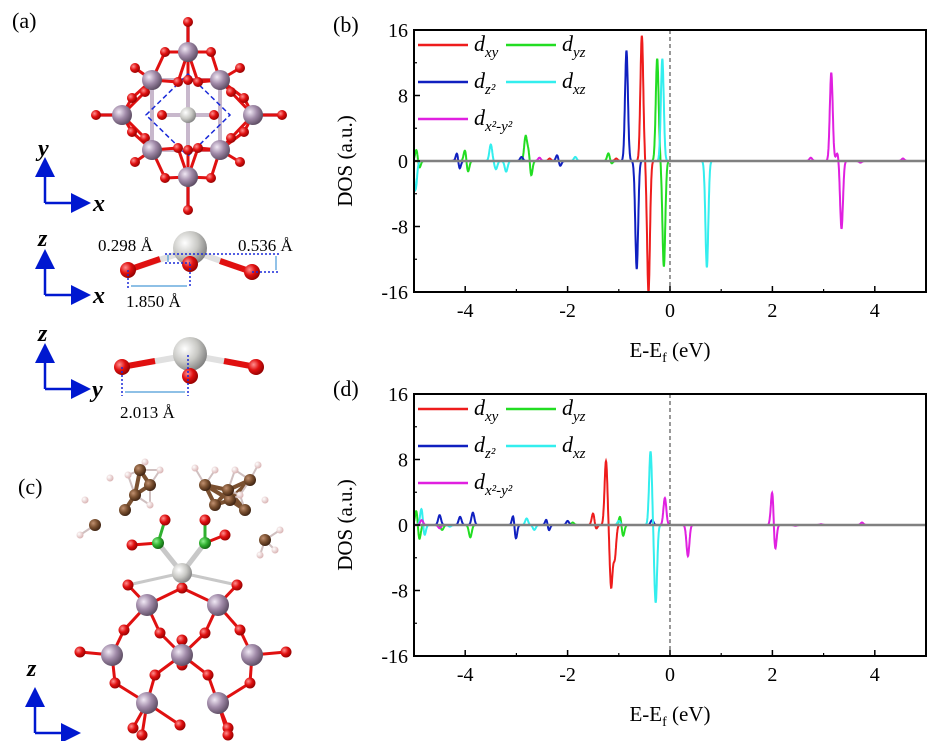 The height and width of the screenshot is (741, 931). Describe the element at coordinates (53, 714) in the screenshot. I see `axis-triad-z` at that location.